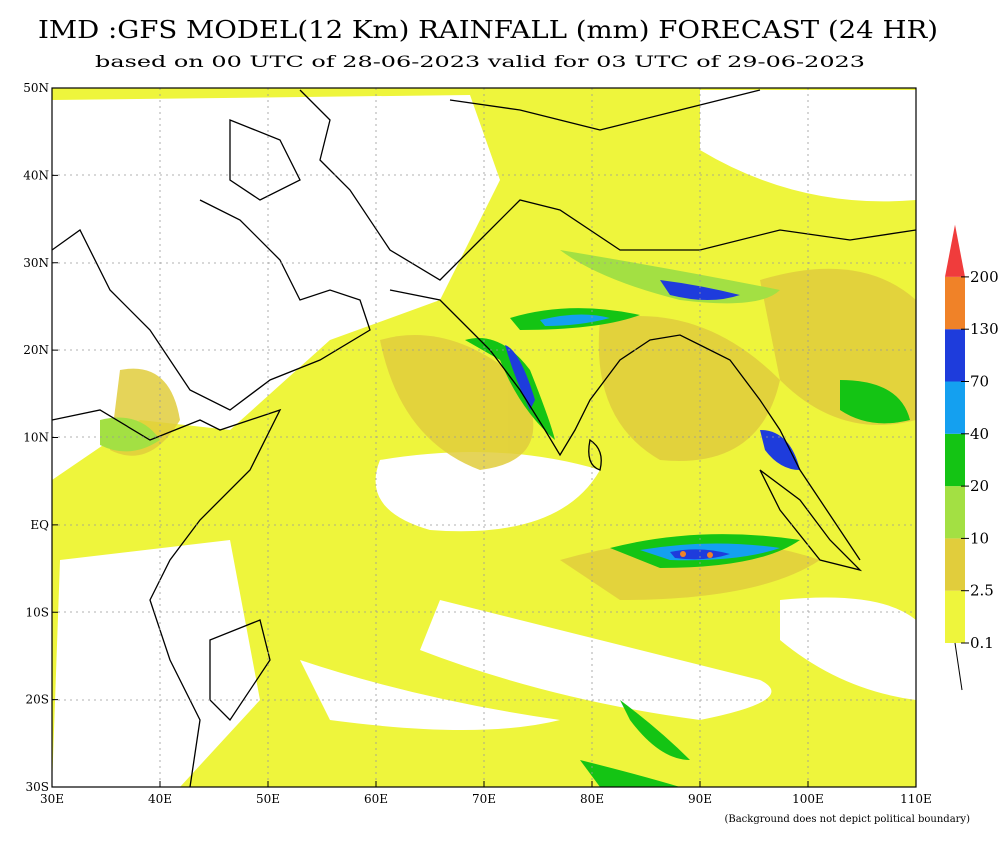 This screenshot has height=848, width=1008. What do you see at coordinates (979, 434) in the screenshot?
I see `legend-label: 40` at bounding box center [979, 434].